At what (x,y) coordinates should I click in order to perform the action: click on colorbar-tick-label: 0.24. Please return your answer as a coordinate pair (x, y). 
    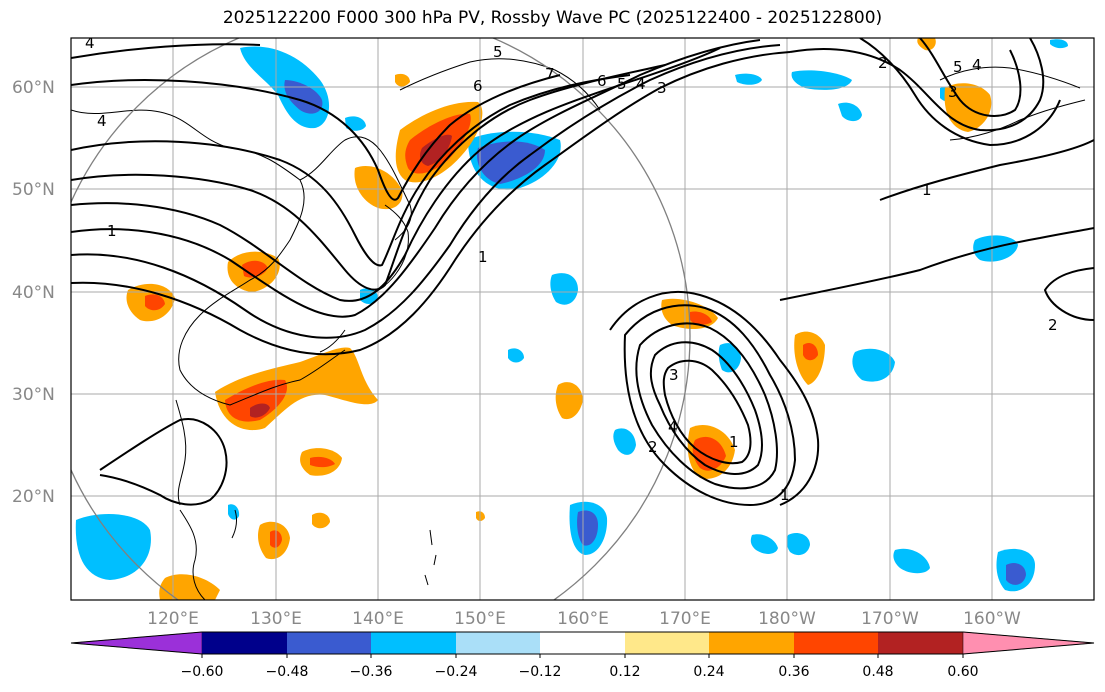
    Looking at the image, I should click on (708, 672).